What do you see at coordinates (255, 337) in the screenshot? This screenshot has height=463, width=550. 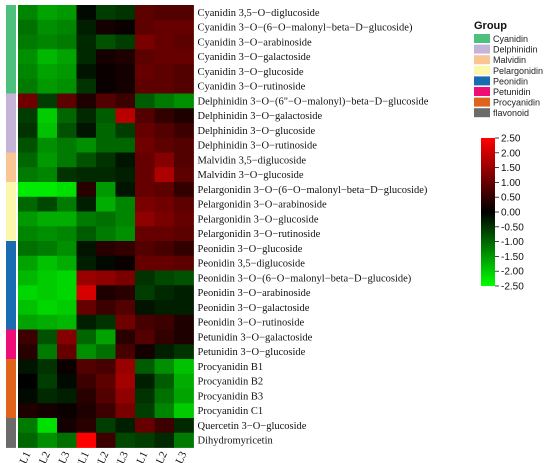 I see `row-label: Petunidin 3−O−galactoside` at bounding box center [255, 337].